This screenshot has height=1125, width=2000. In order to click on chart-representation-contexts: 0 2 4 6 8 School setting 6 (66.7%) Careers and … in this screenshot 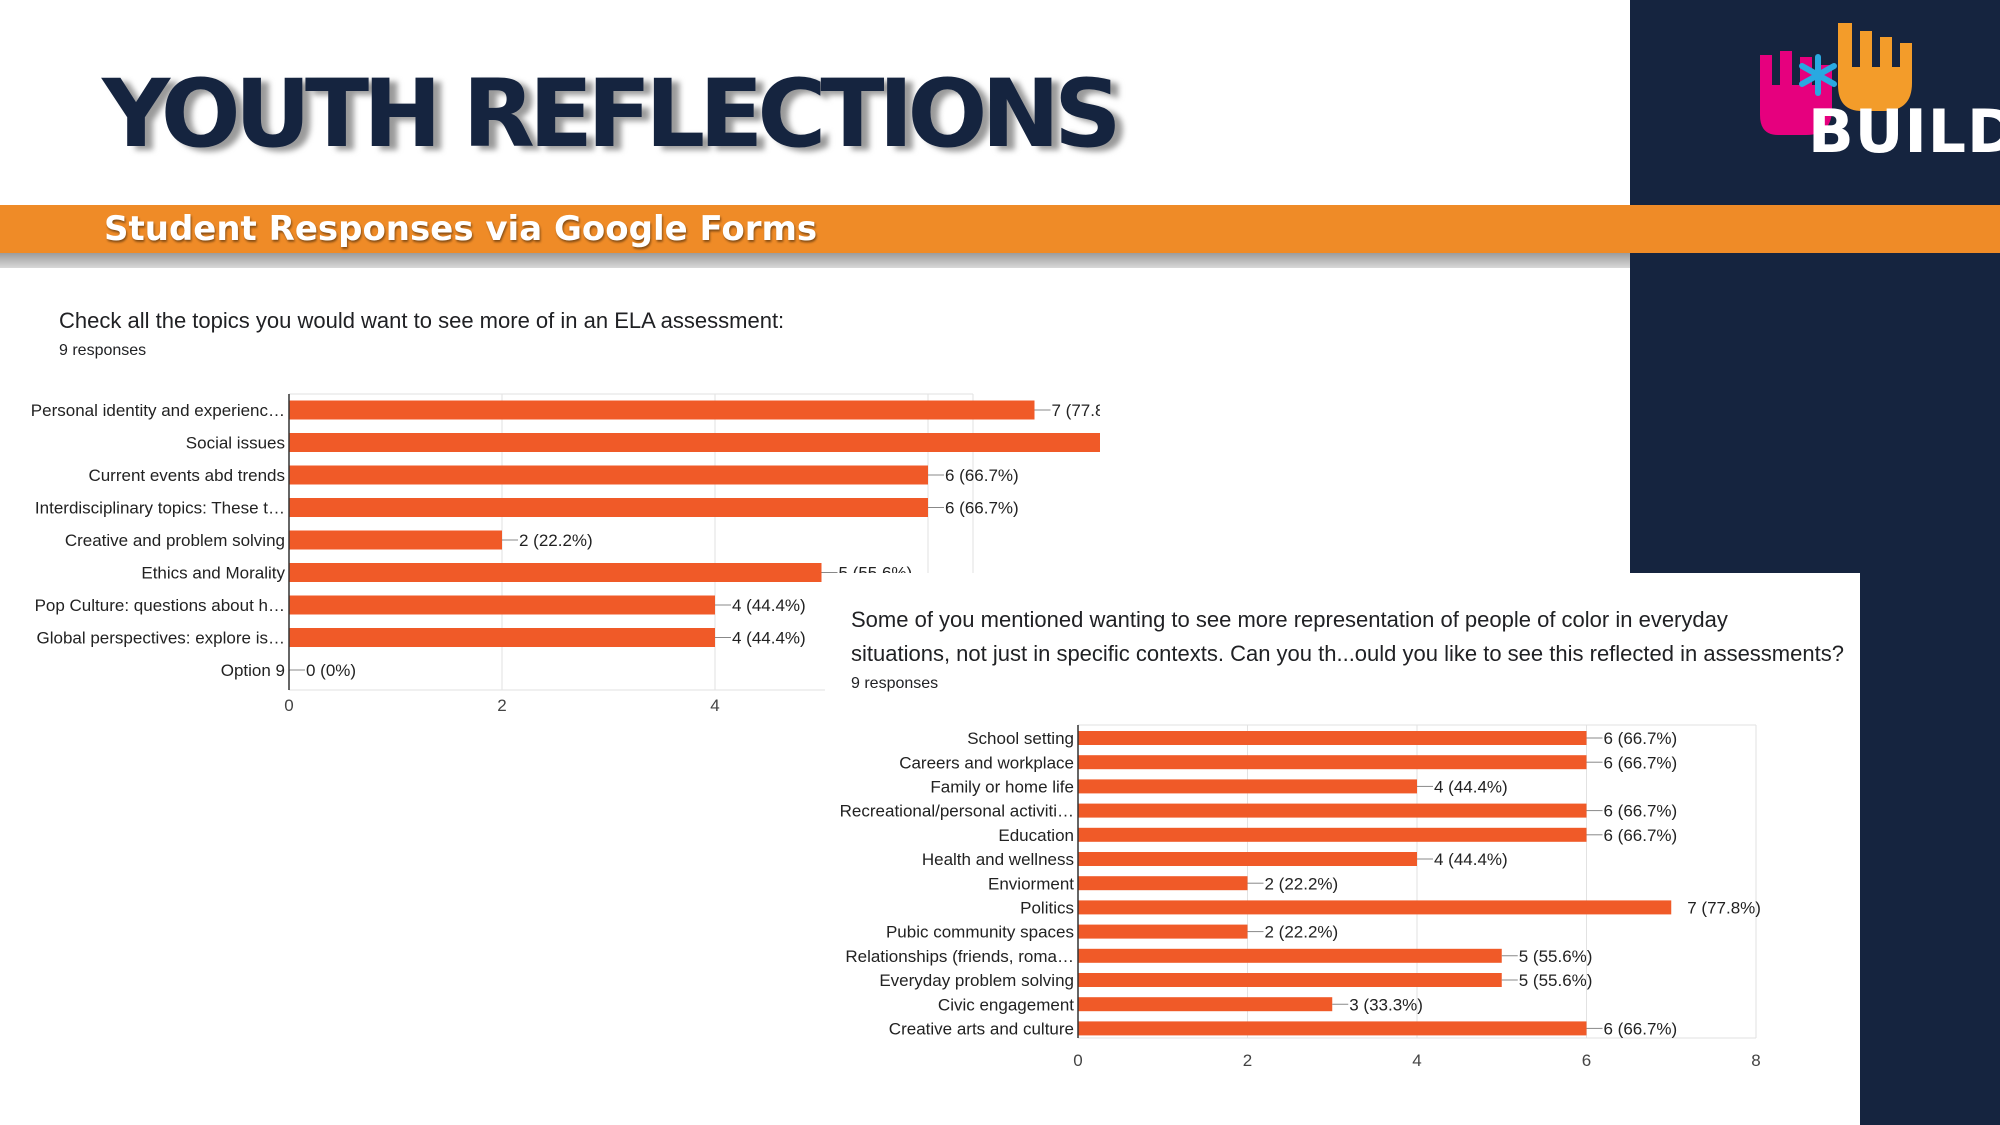, I will do `click(1300, 897)`.